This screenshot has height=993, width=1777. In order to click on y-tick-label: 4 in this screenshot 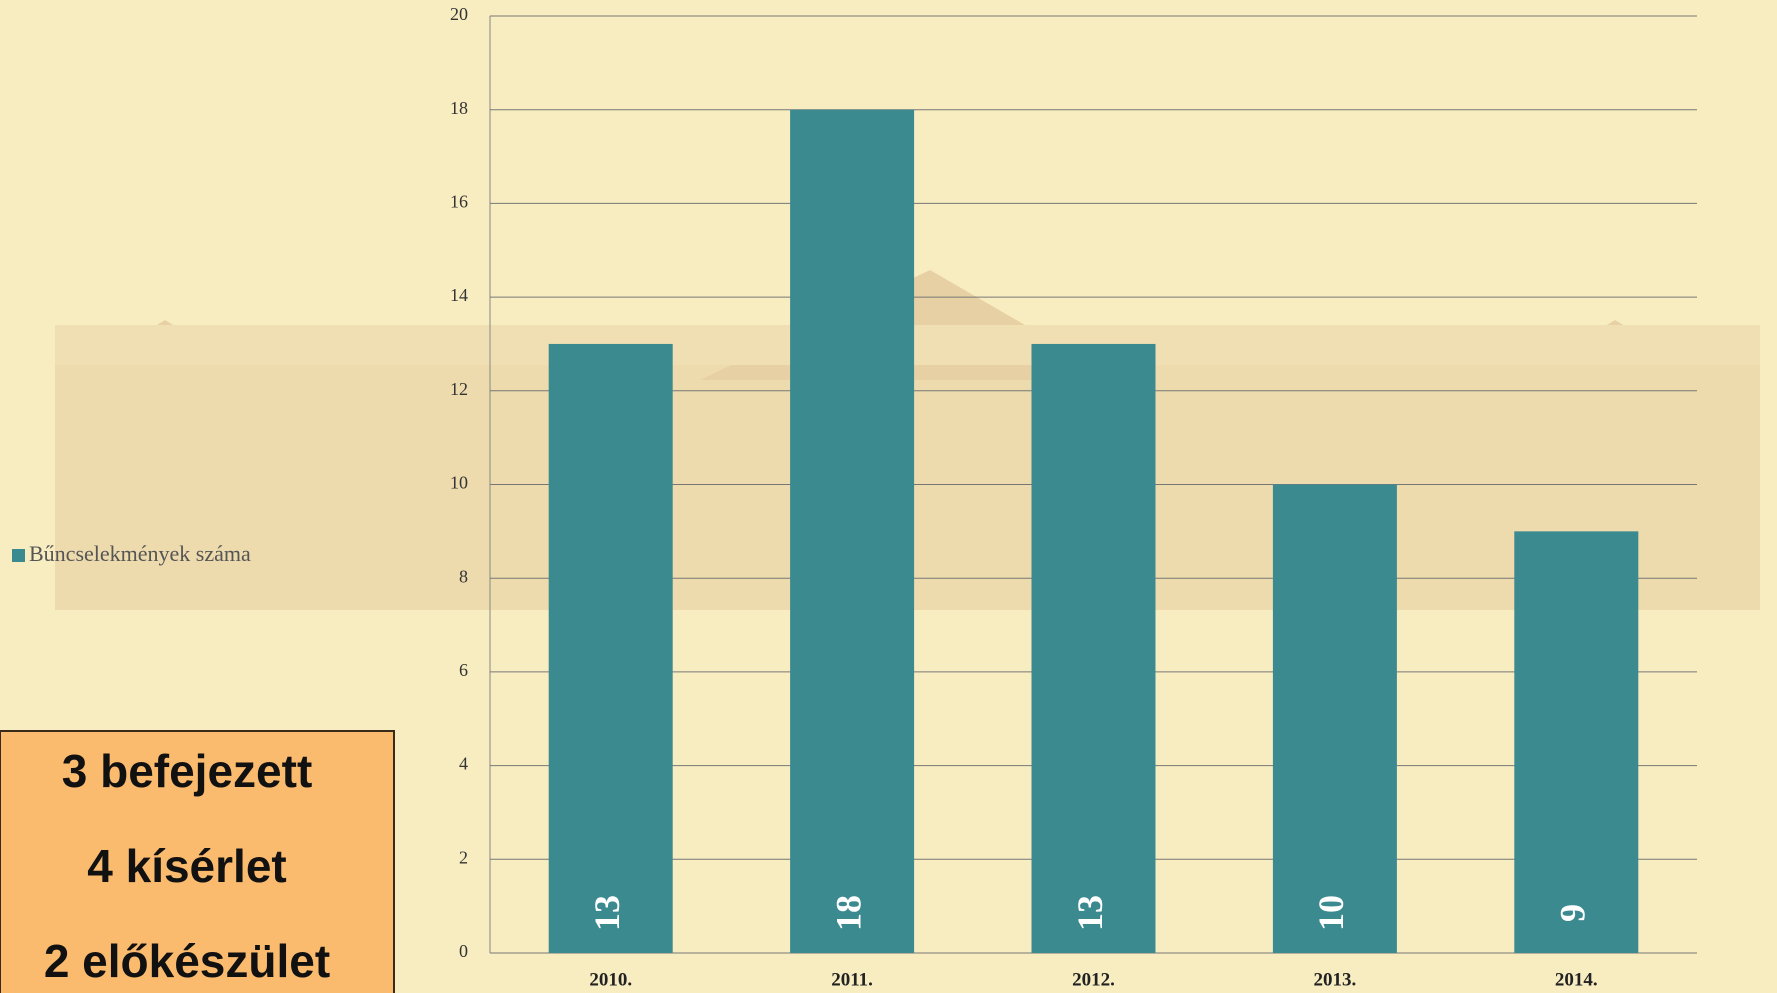, I will do `click(463, 764)`.